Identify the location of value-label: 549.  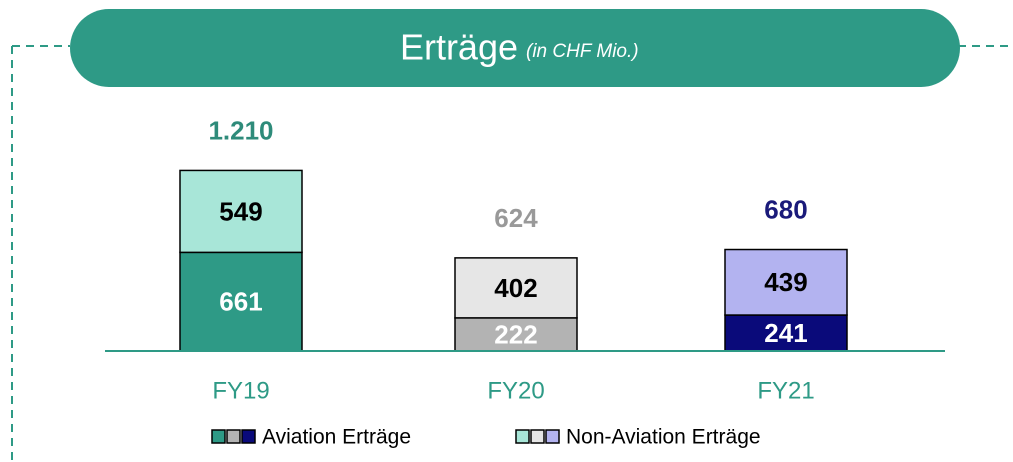
(240, 211).